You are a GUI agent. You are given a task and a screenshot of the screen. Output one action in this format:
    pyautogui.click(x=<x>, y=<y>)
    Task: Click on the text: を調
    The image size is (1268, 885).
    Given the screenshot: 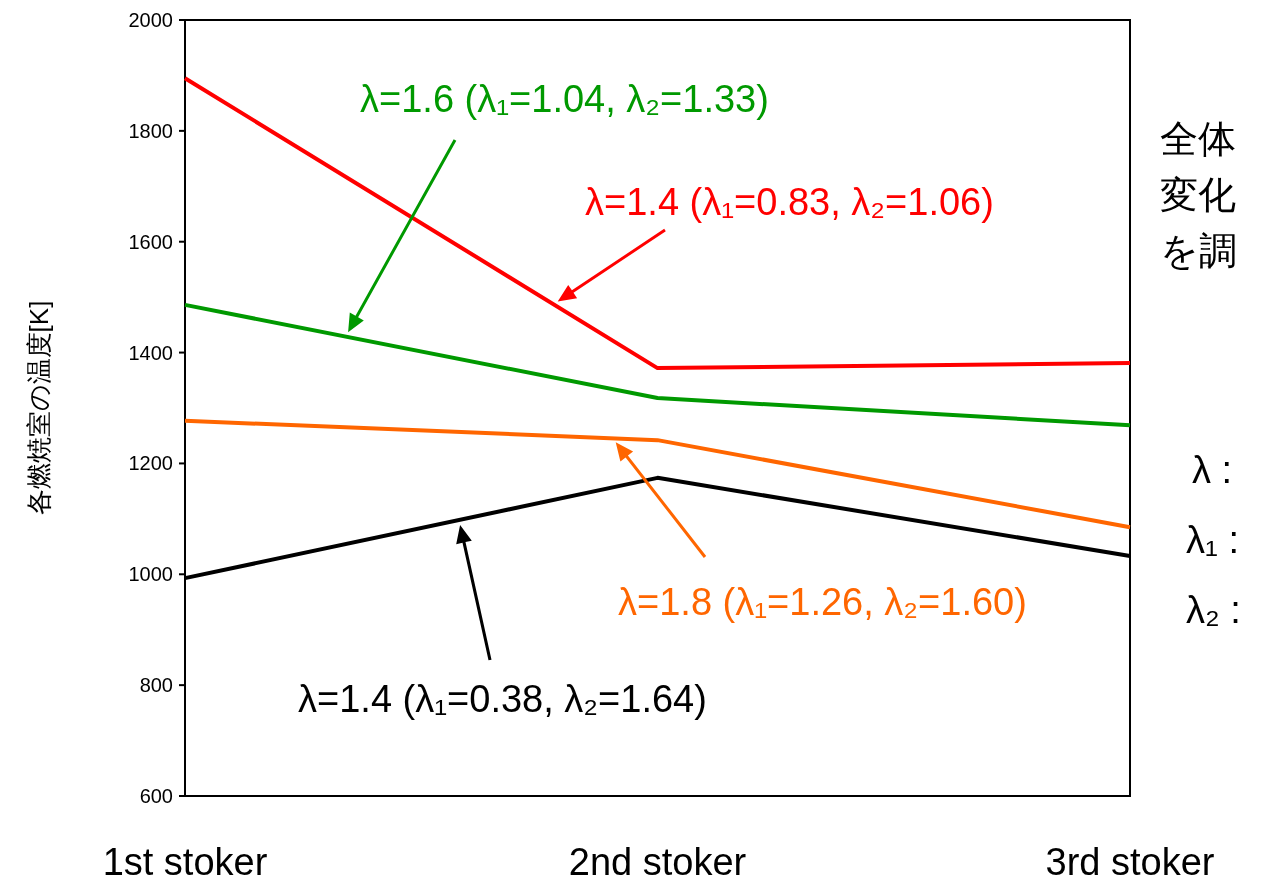 What is the action you would take?
    pyautogui.click(x=1198, y=251)
    